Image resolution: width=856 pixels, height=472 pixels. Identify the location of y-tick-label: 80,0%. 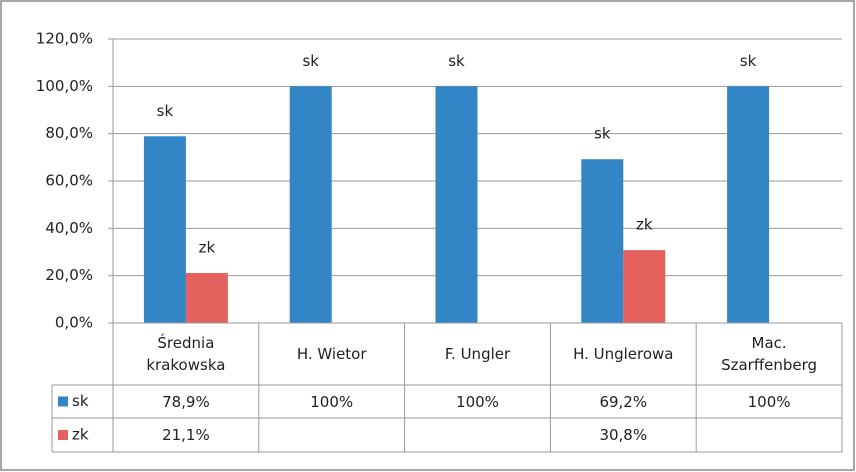
(69, 133).